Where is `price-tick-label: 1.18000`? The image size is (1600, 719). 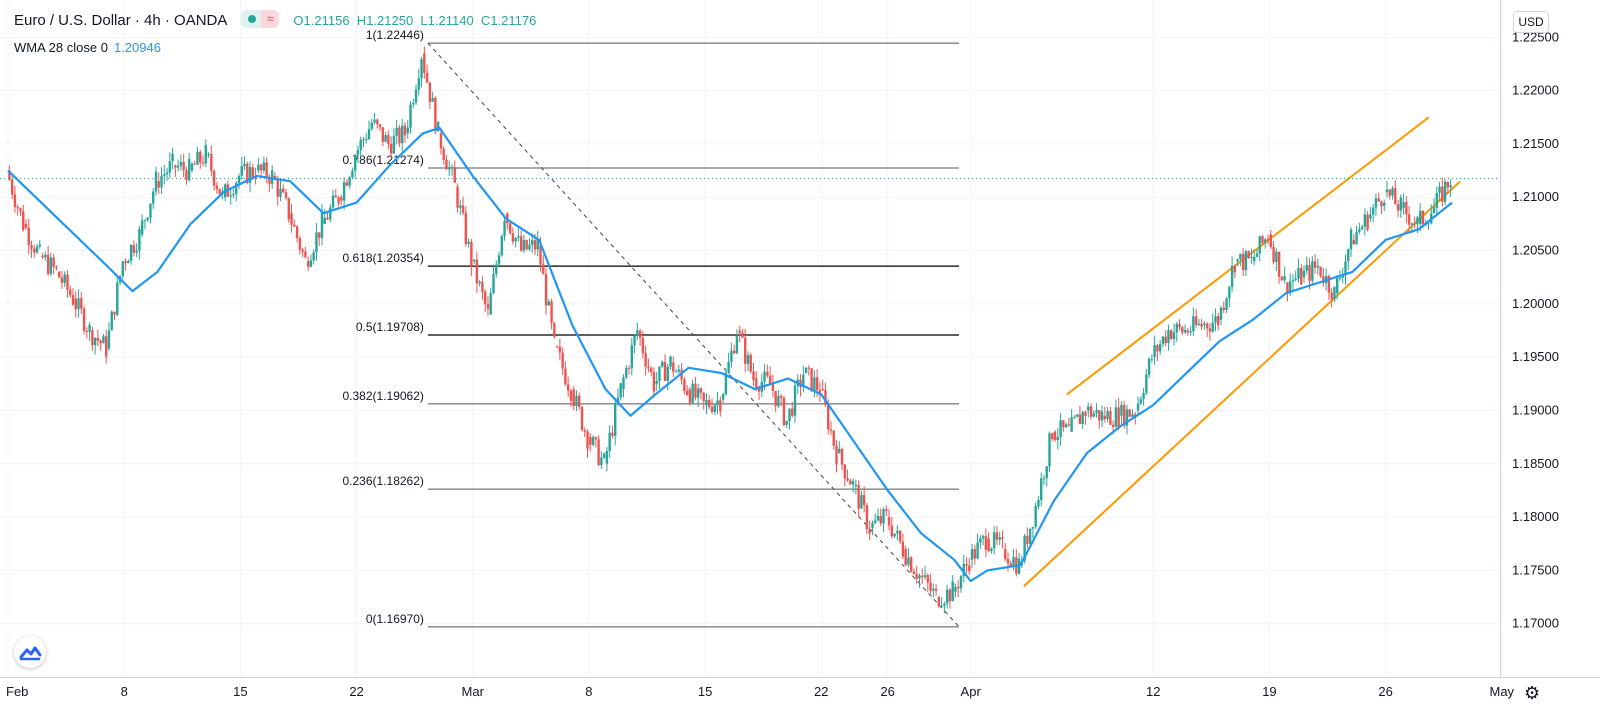 price-tick-label: 1.18000 is located at coordinates (1535, 516).